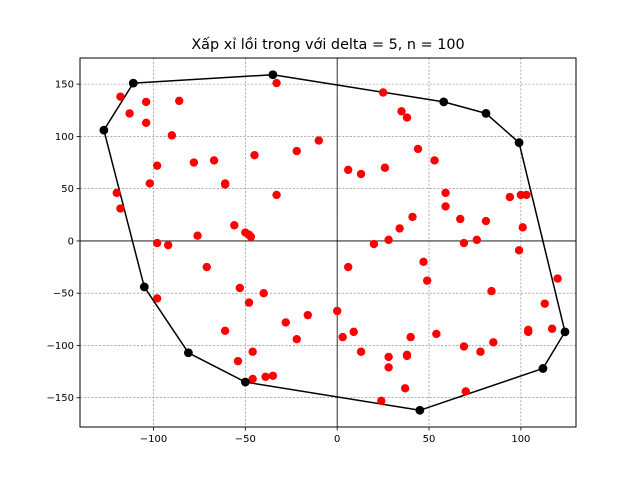 The width and height of the screenshot is (640, 480). Describe the element at coordinates (67, 189) in the screenshot. I see `y-tick-label: 50` at that location.